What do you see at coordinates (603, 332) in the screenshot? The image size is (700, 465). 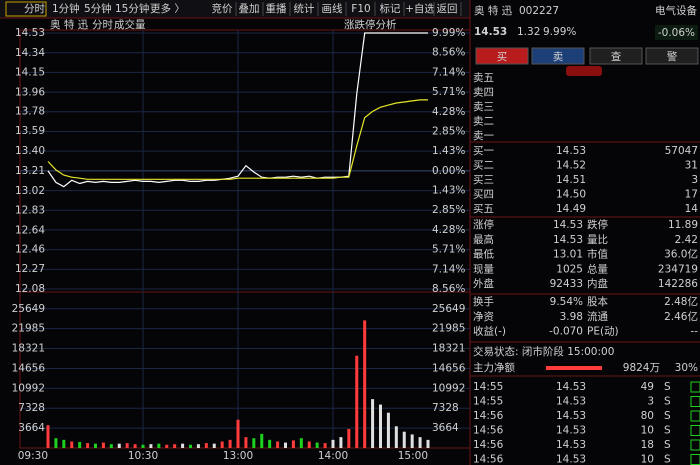 I see `stat-label: PE(动)` at bounding box center [603, 332].